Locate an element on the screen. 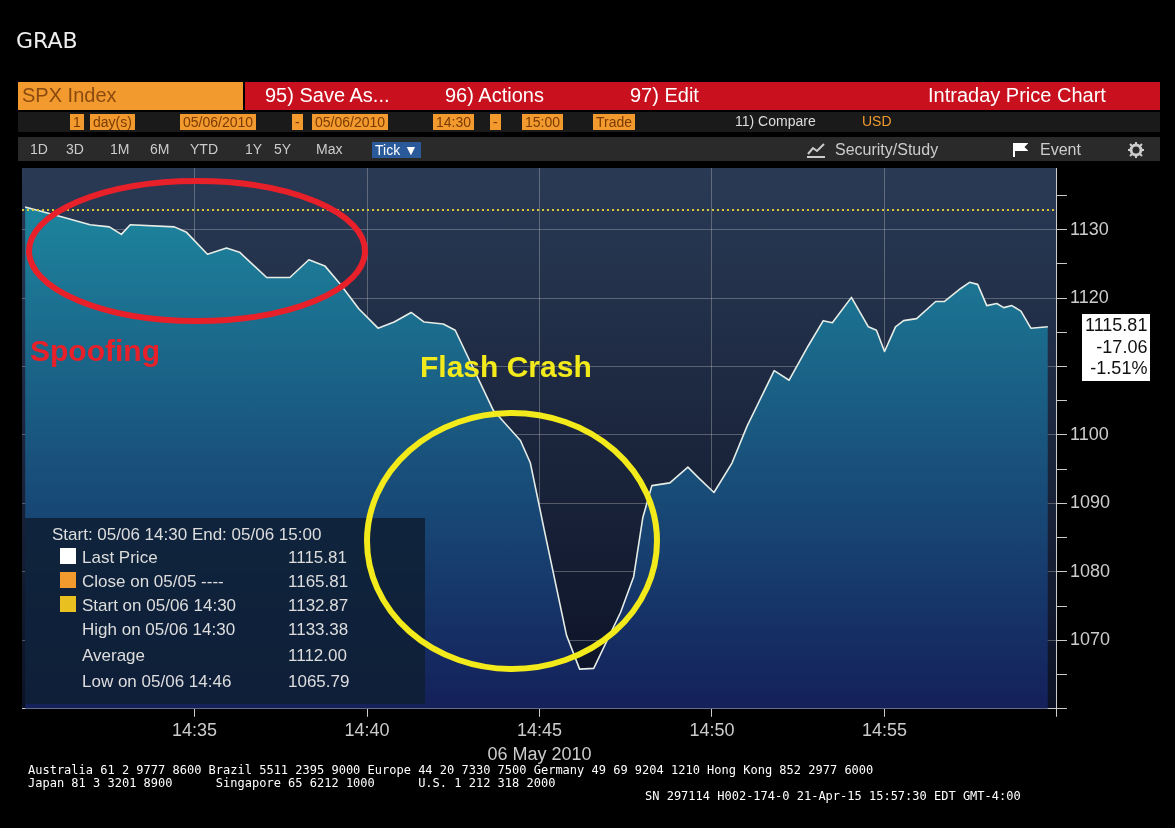 The width and height of the screenshot is (1175, 828). text: 11) Compare is located at coordinates (775, 121).